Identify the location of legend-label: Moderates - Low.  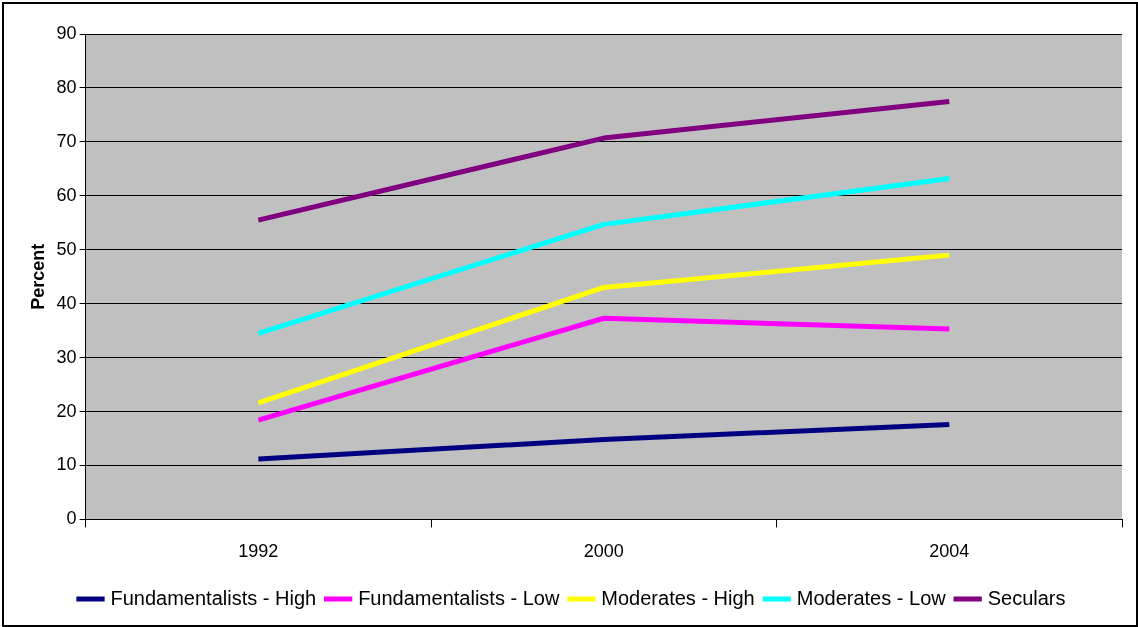
(871, 597).